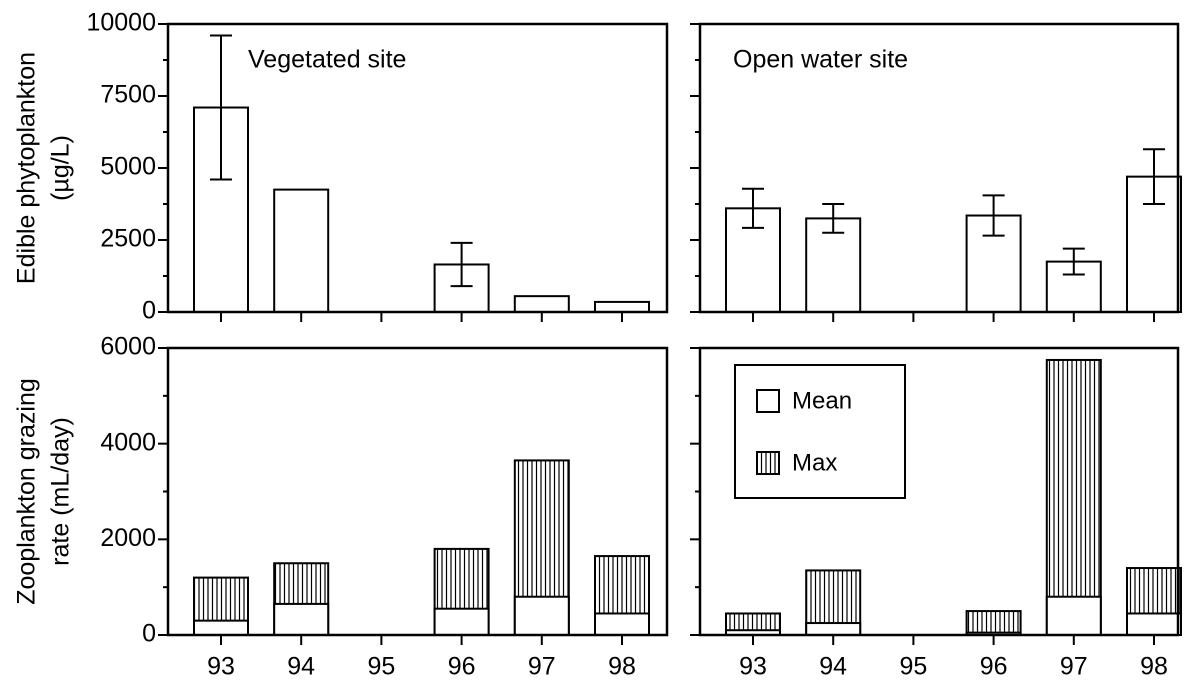 Image resolution: width=1190 pixels, height=688 pixels. Describe the element at coordinates (822, 400) in the screenshot. I see `legend-label: Mean` at that location.